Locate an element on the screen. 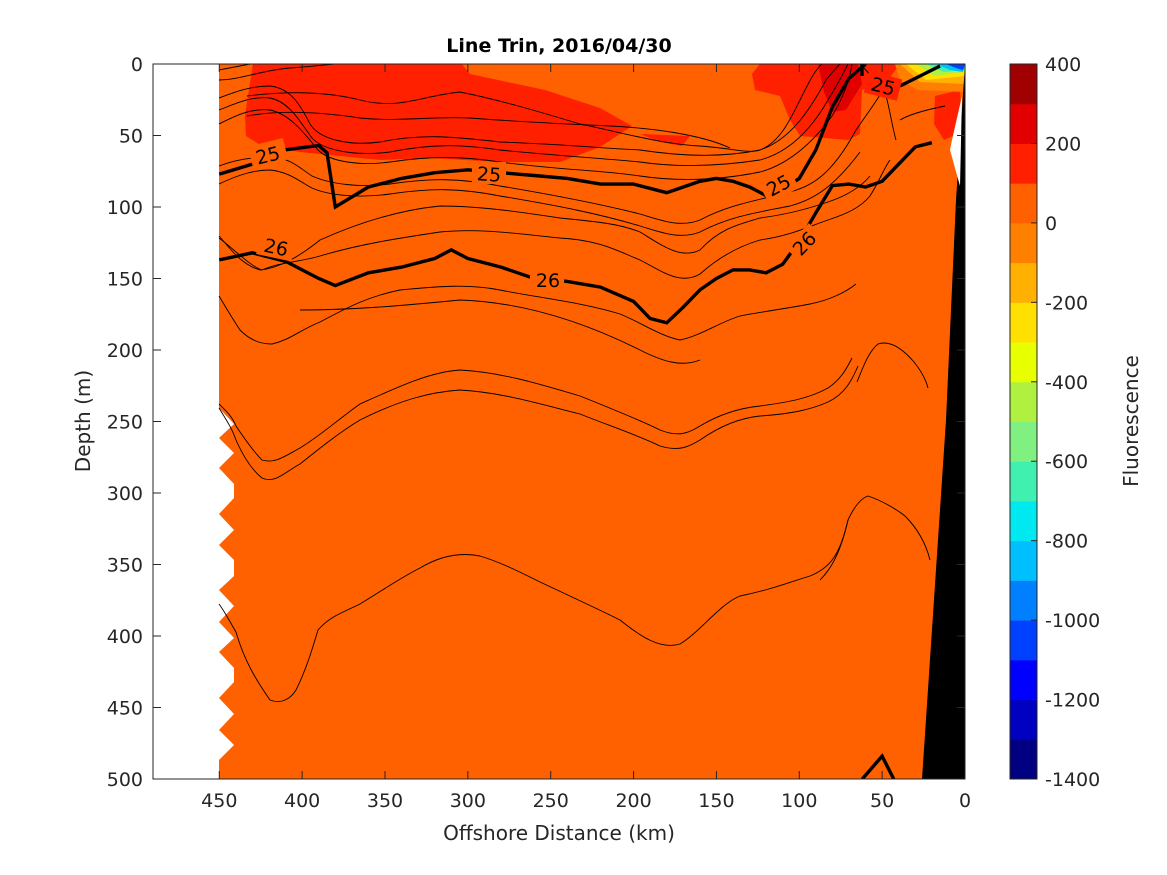  contour-labels: 25 25 25 25 26 26 26 is located at coordinates (575, 181).